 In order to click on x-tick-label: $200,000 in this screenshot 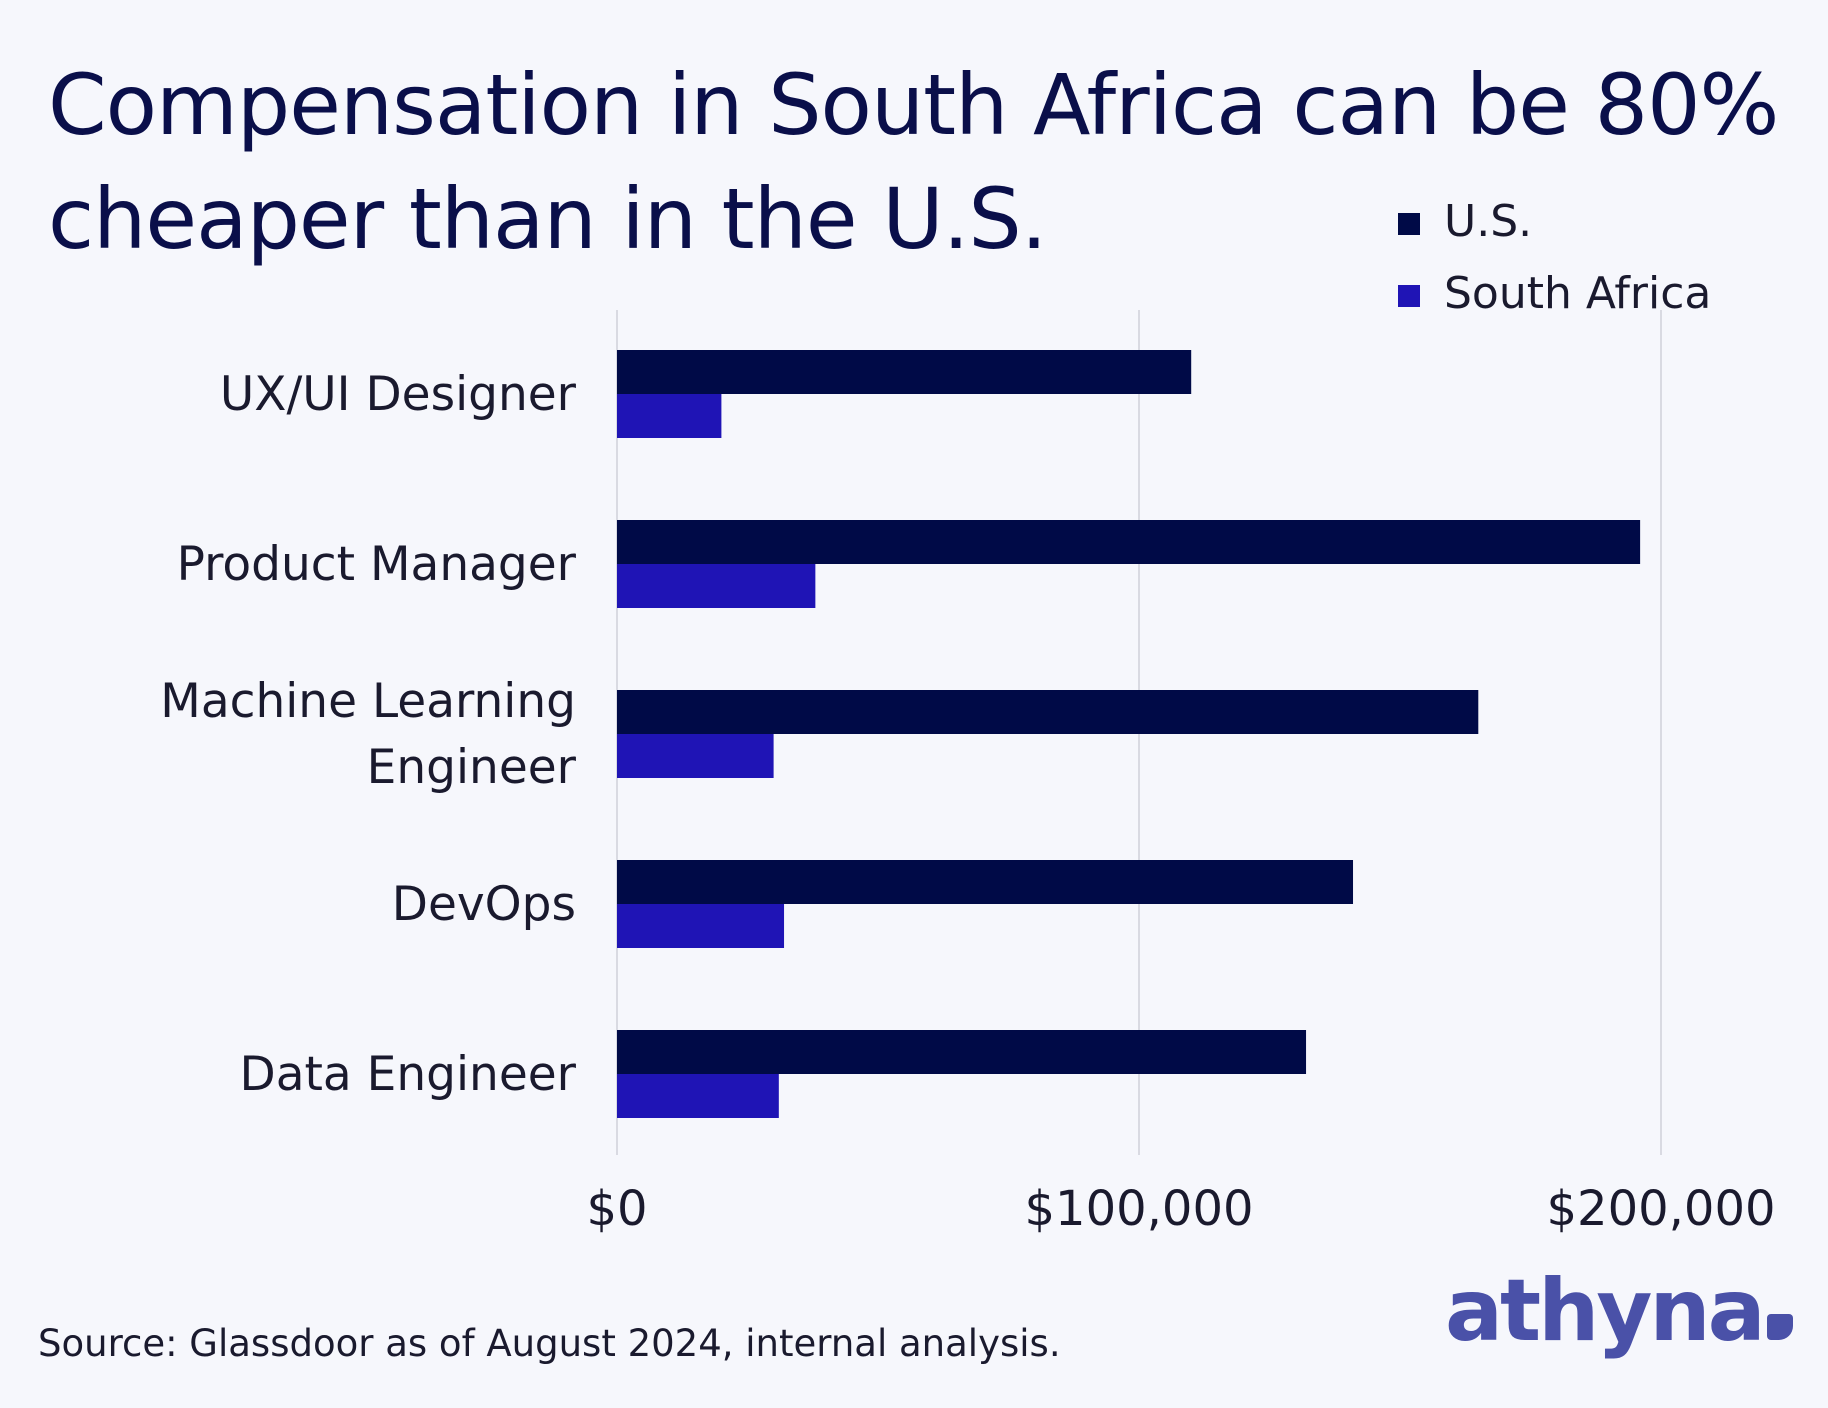, I will do `click(1660, 1209)`.